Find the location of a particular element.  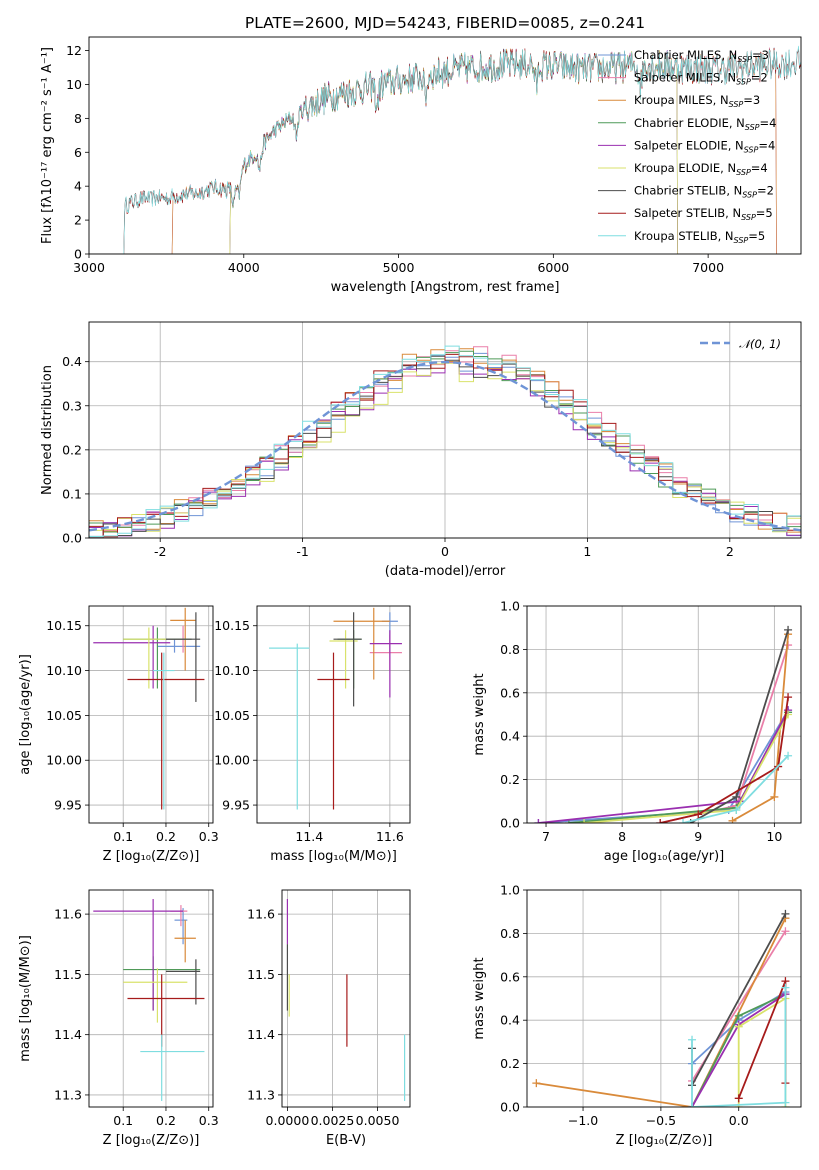

y-tick-label: 12 is located at coordinates (74, 50).